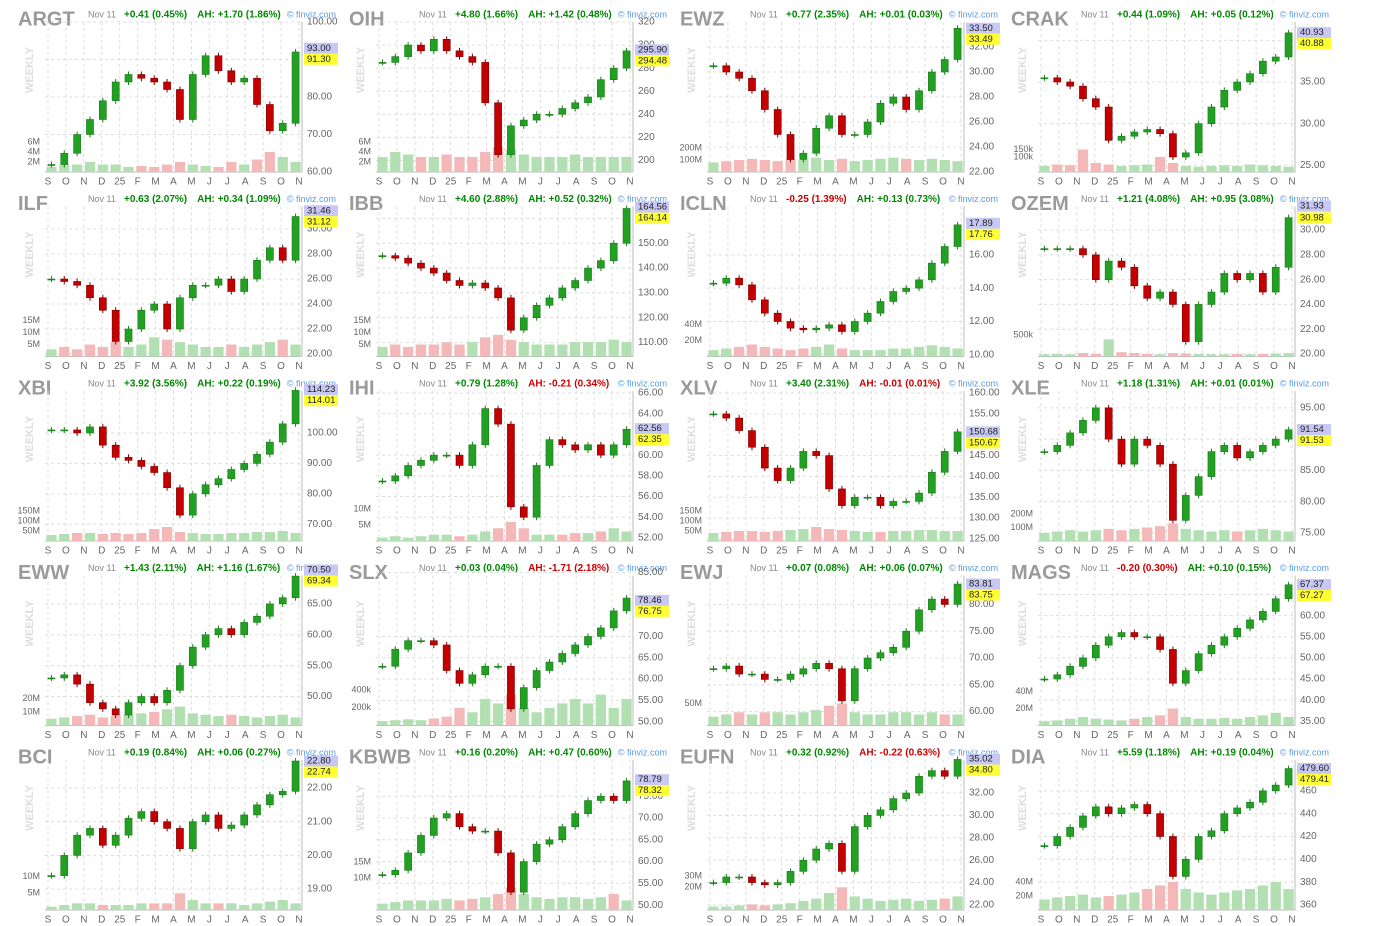 The image size is (1375, 926). I want to click on y-tick-label: 22.00, so click(319, 329).